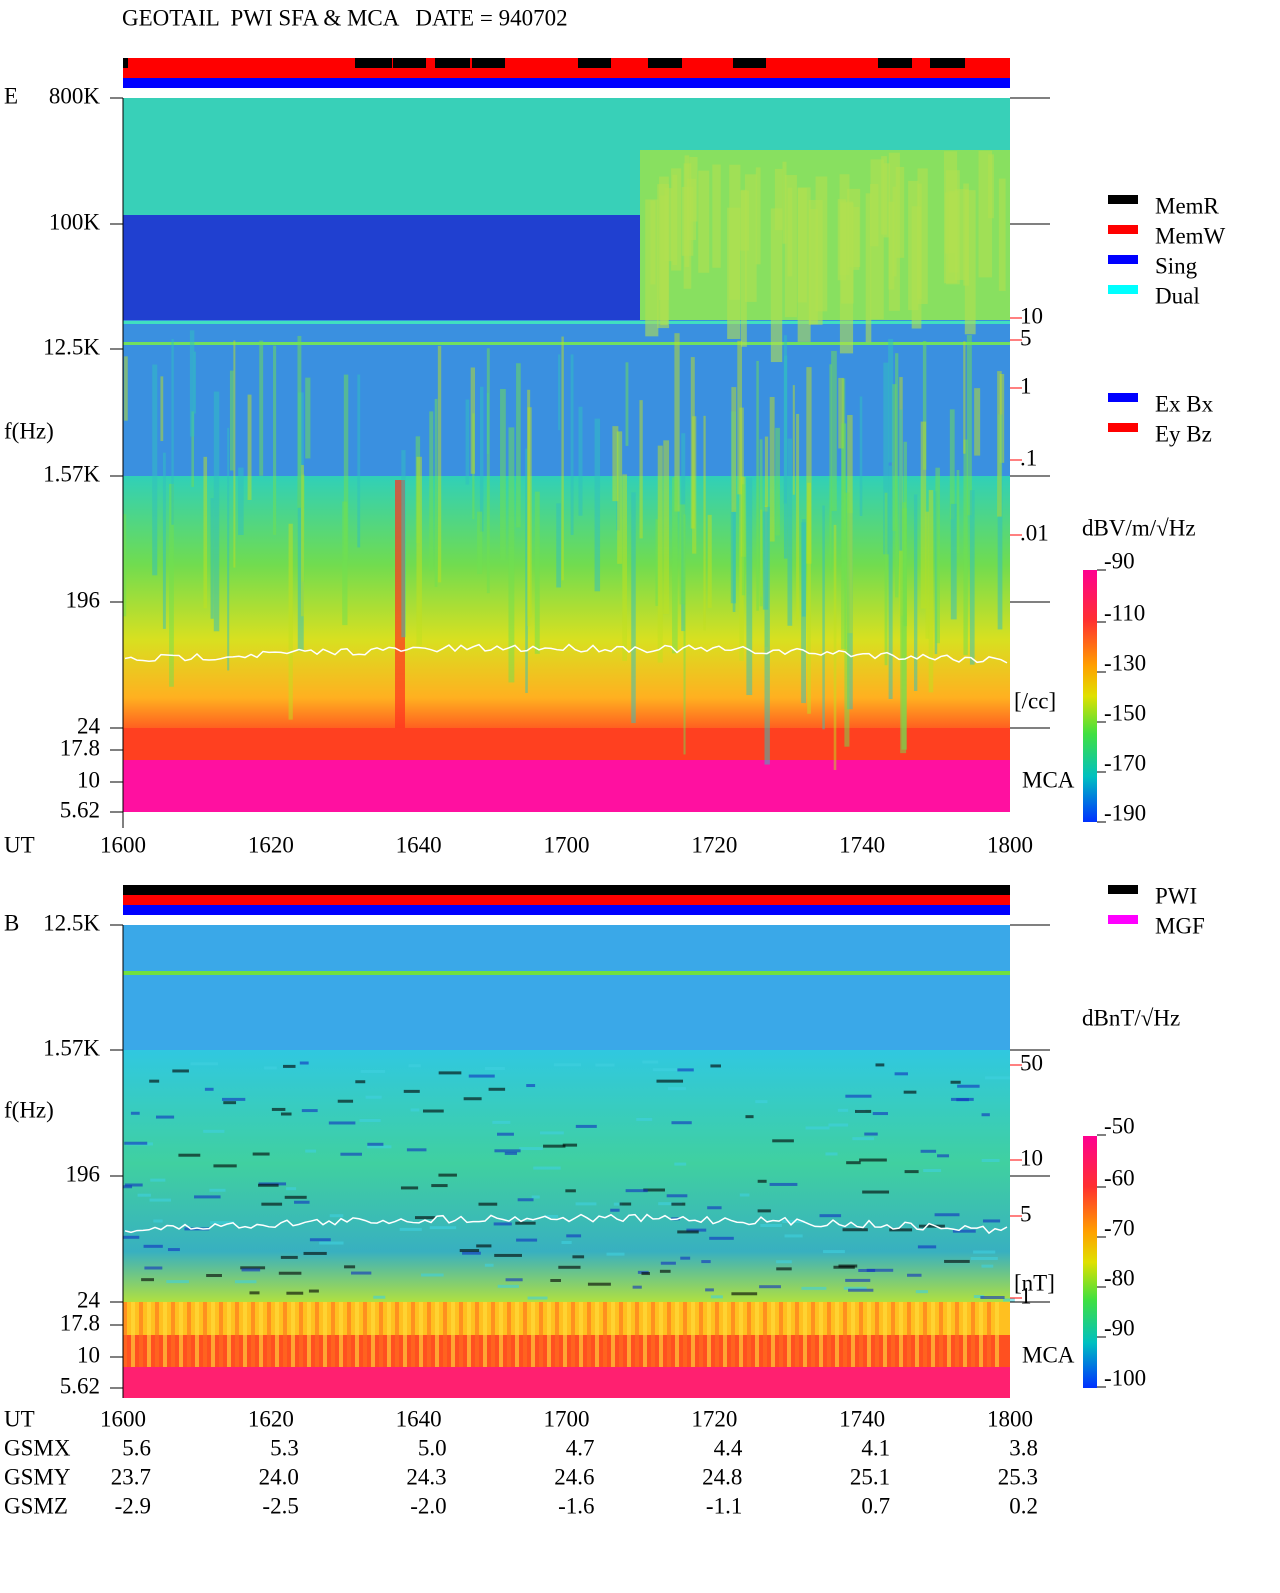 The image size is (1280, 1593). What do you see at coordinates (432, 1447) in the screenshot?
I see `orbit-value: 5.0` at bounding box center [432, 1447].